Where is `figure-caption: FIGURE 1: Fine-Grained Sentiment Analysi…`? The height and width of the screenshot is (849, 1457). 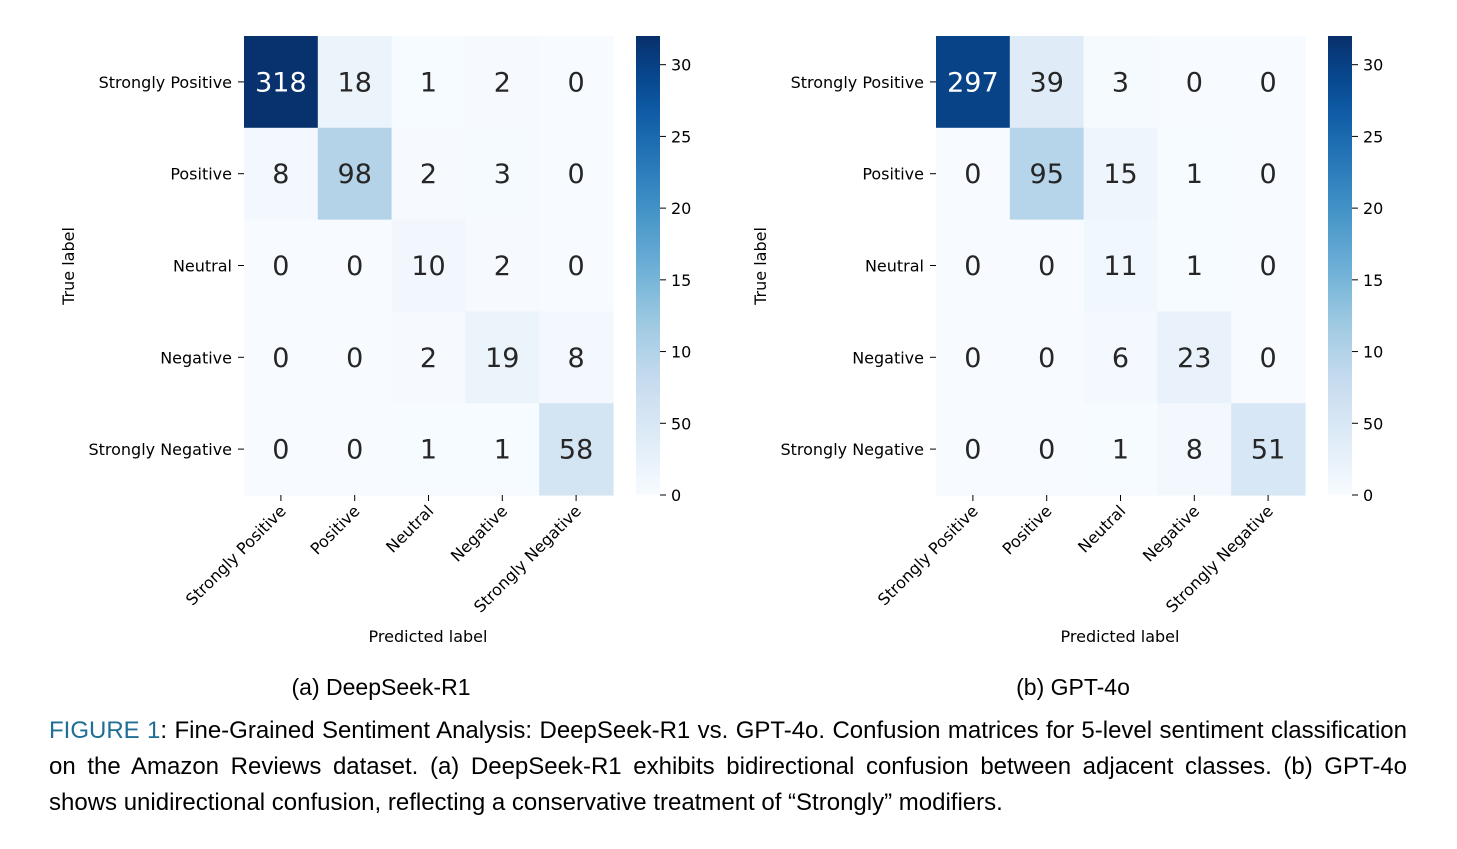
figure-caption: FIGURE 1: Fine-Grained Sentiment Analysi… is located at coordinates (728, 767).